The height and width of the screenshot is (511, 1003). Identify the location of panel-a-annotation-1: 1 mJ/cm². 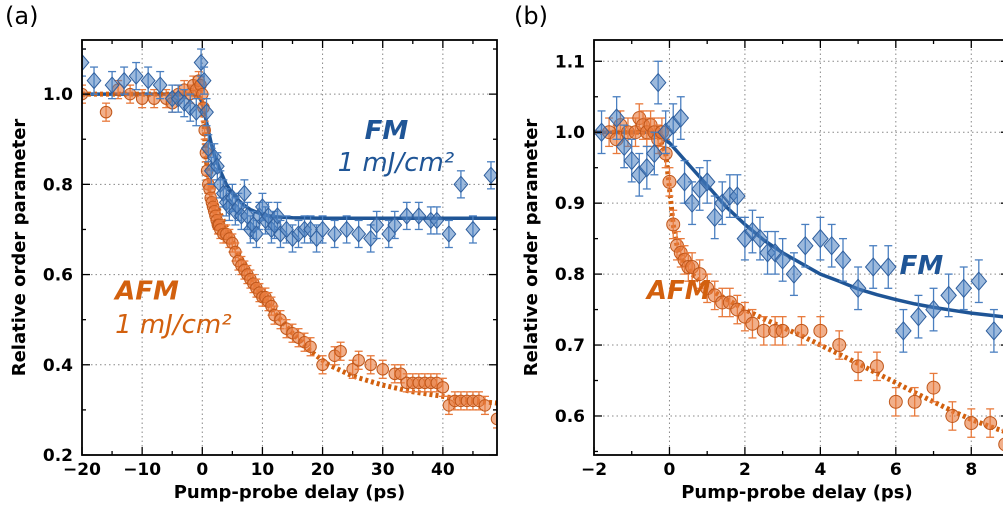
(396, 163).